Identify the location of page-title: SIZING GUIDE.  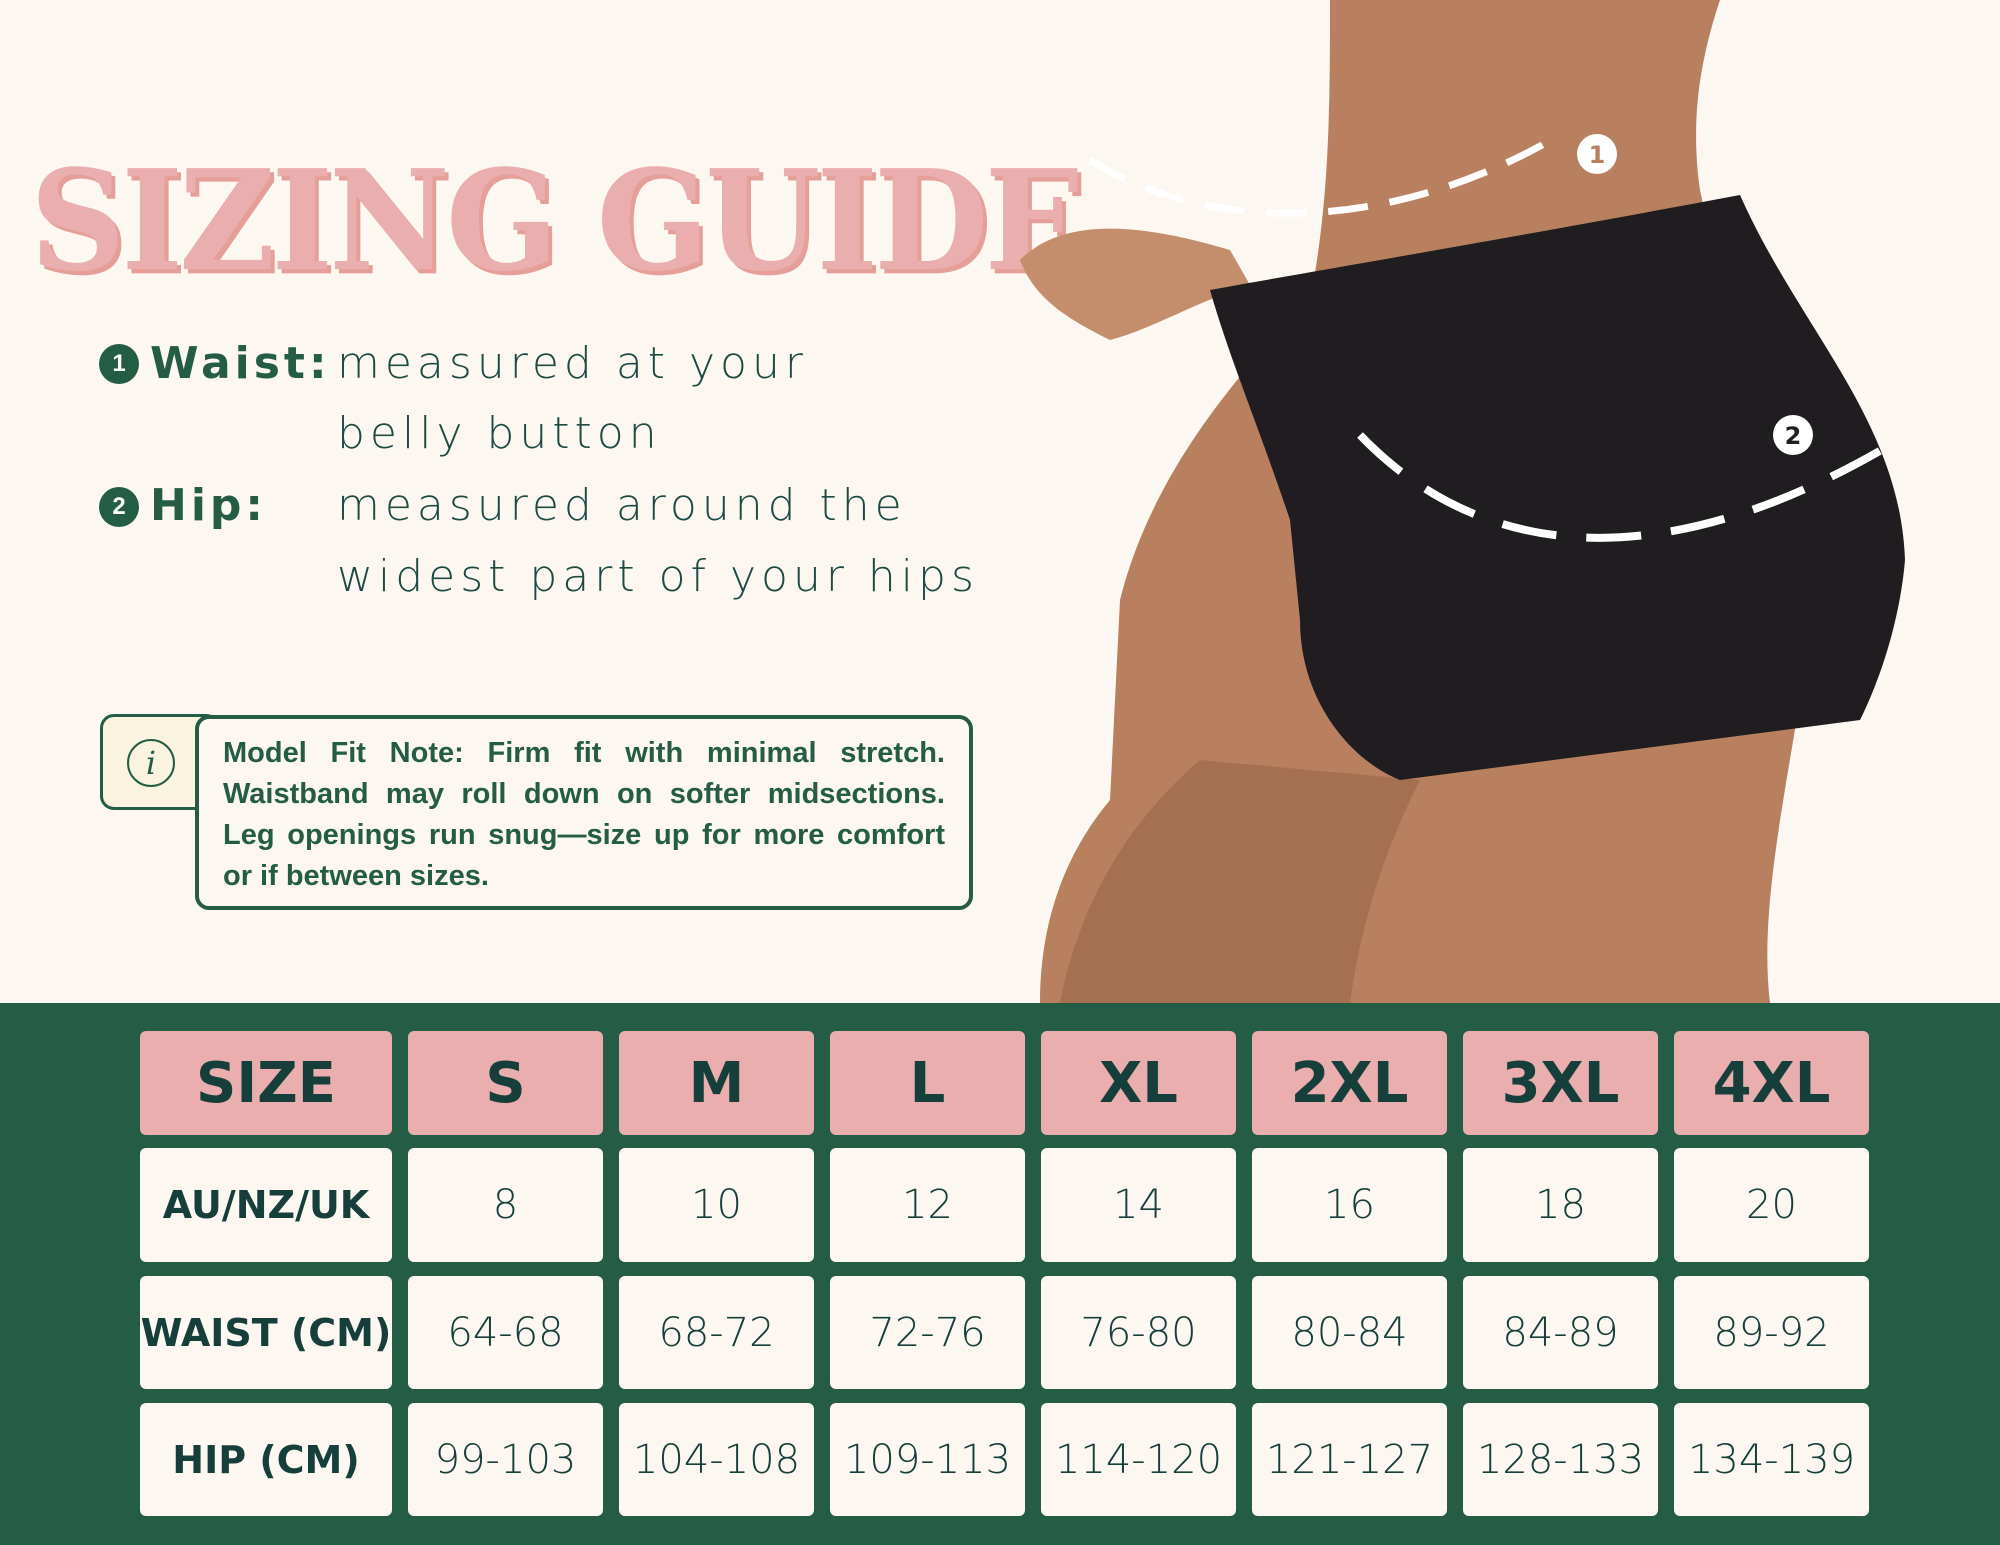
(557, 221).